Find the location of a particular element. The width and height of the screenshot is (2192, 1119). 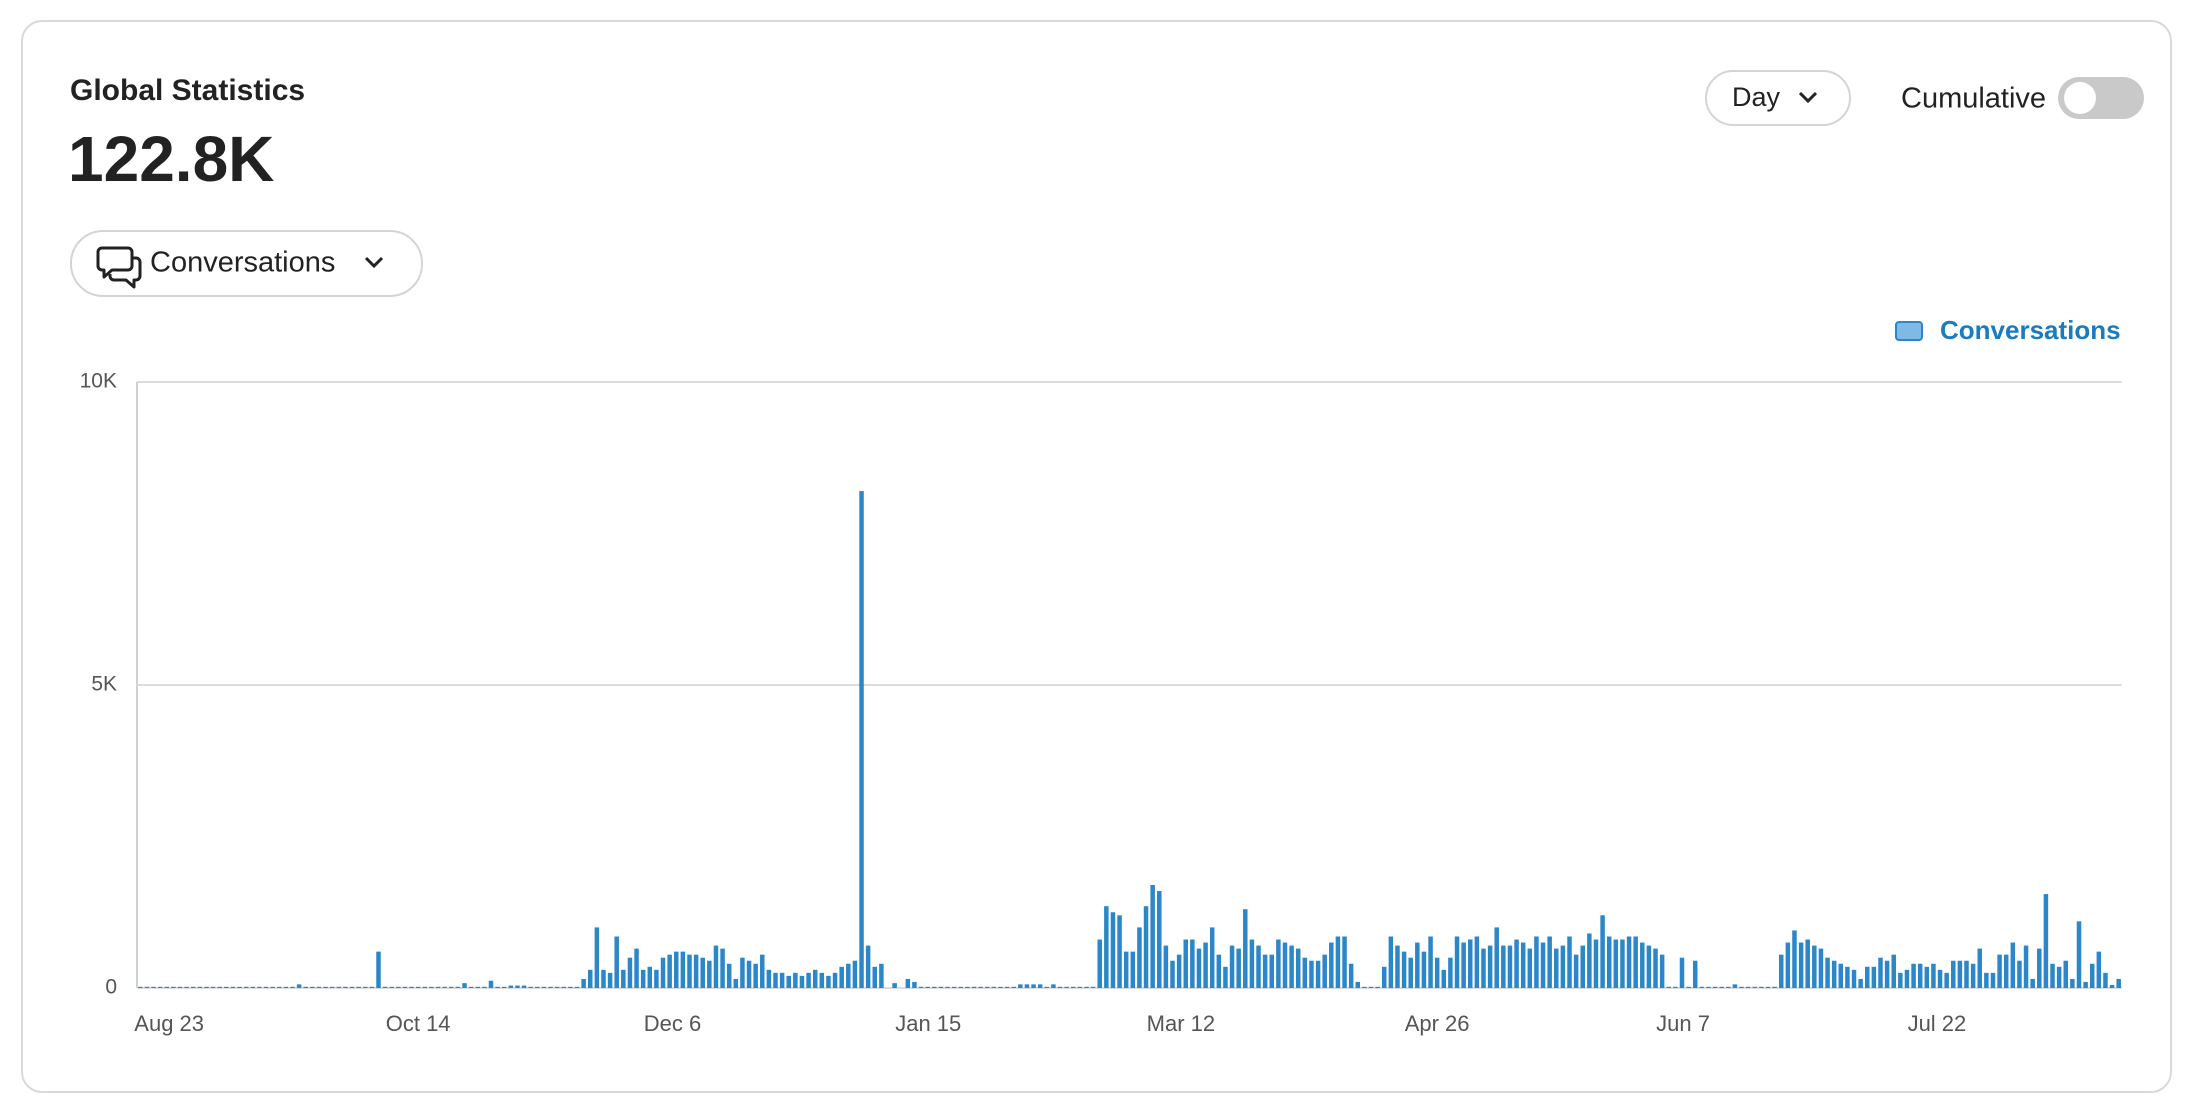

x-tick-label: Jun 7 is located at coordinates (1683, 1023).